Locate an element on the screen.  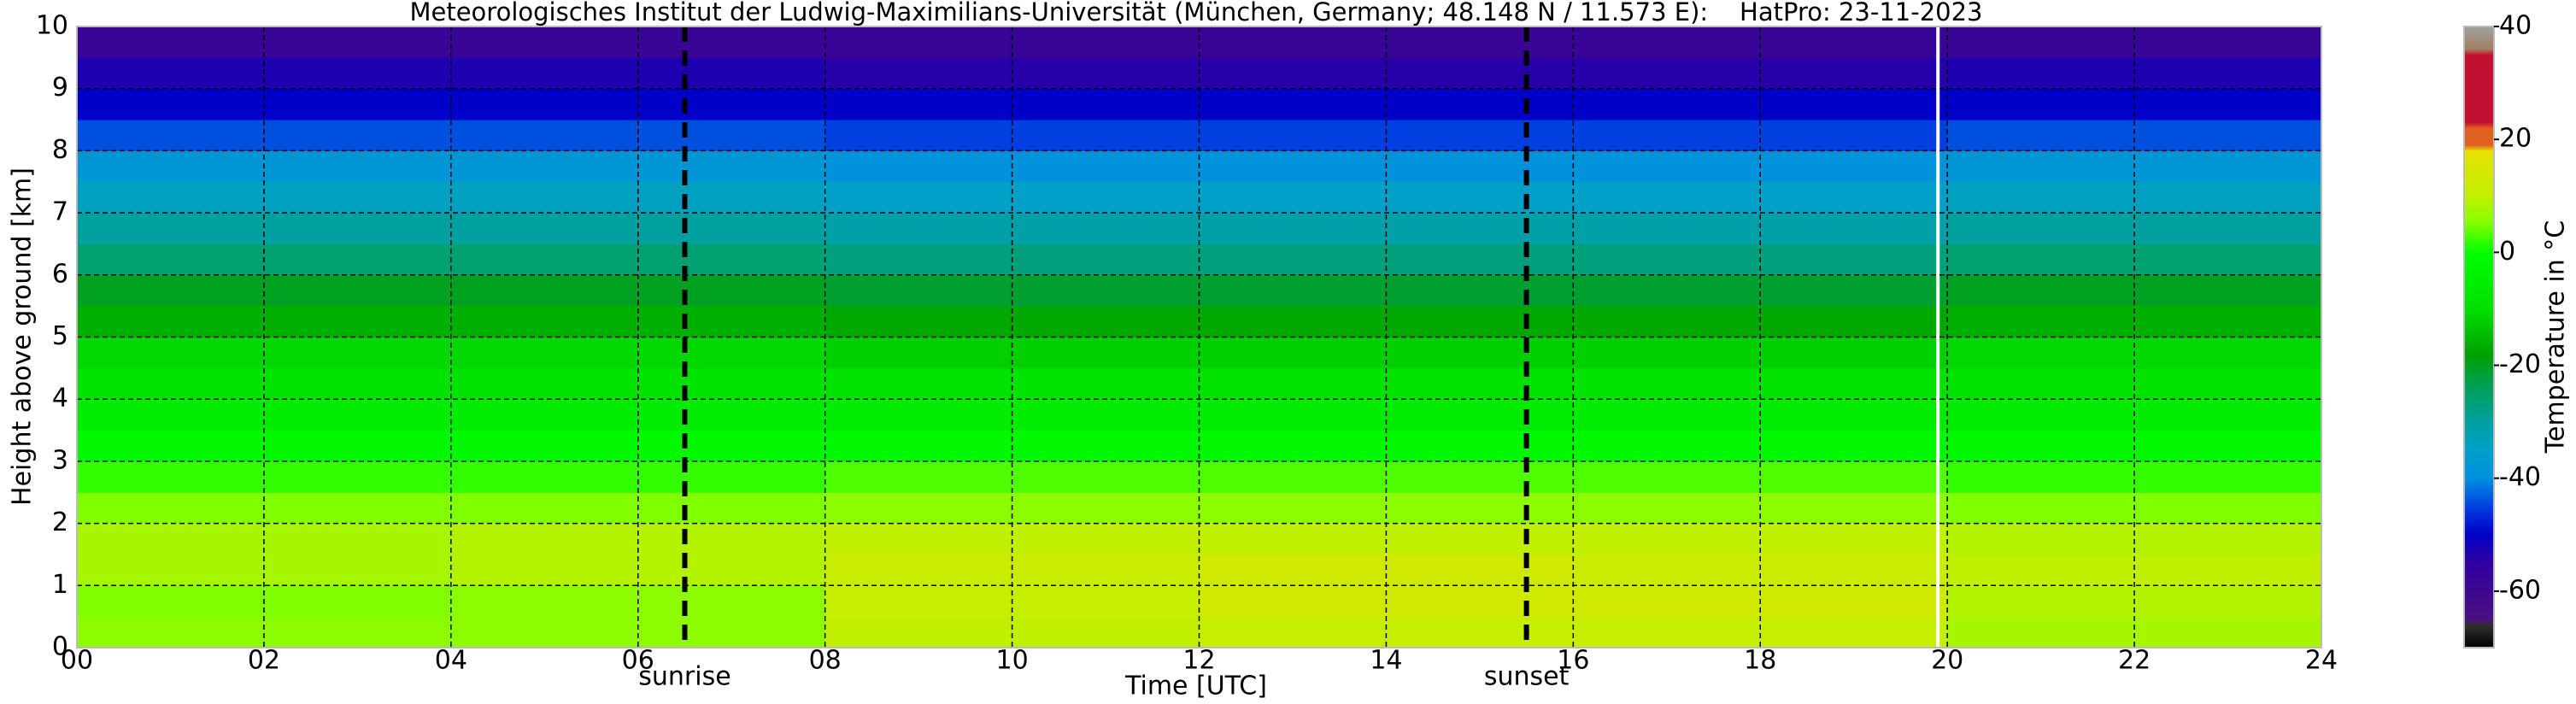
y-tick-label: 4 is located at coordinates (60, 399).